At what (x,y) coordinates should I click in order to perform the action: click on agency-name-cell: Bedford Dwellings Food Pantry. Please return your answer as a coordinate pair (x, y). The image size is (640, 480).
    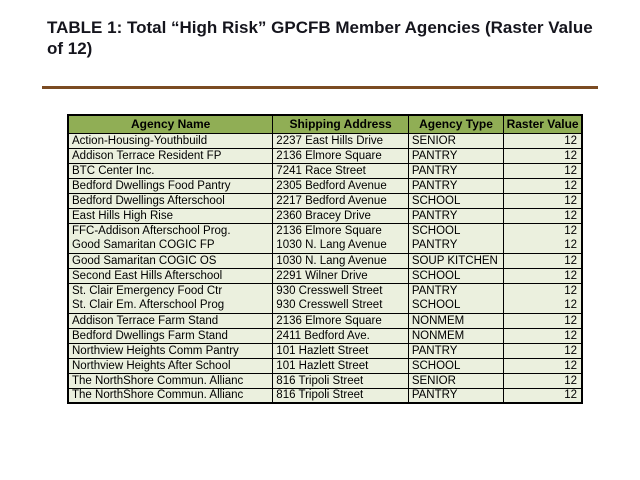
    Looking at the image, I should click on (170, 185).